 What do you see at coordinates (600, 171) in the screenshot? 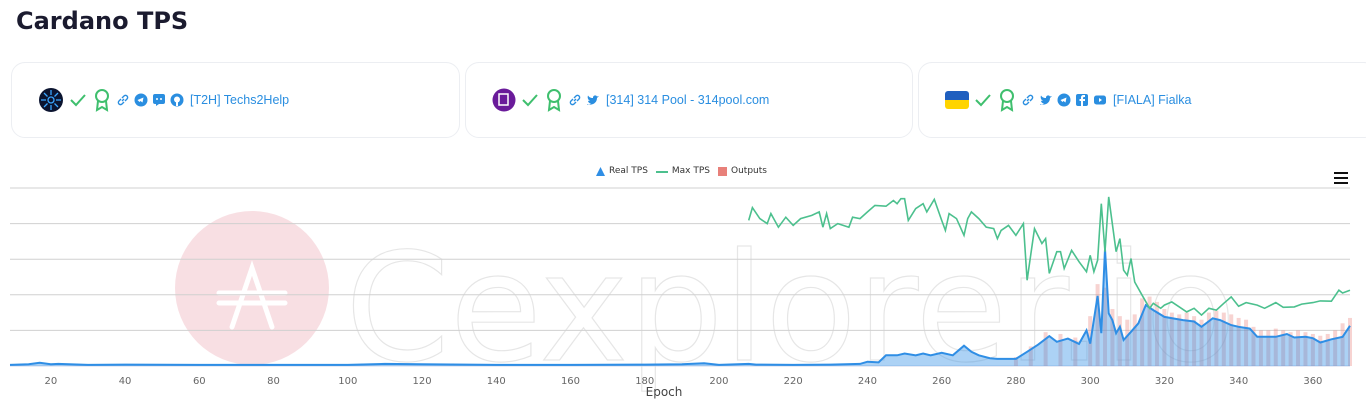
I see `triangle-icon` at bounding box center [600, 171].